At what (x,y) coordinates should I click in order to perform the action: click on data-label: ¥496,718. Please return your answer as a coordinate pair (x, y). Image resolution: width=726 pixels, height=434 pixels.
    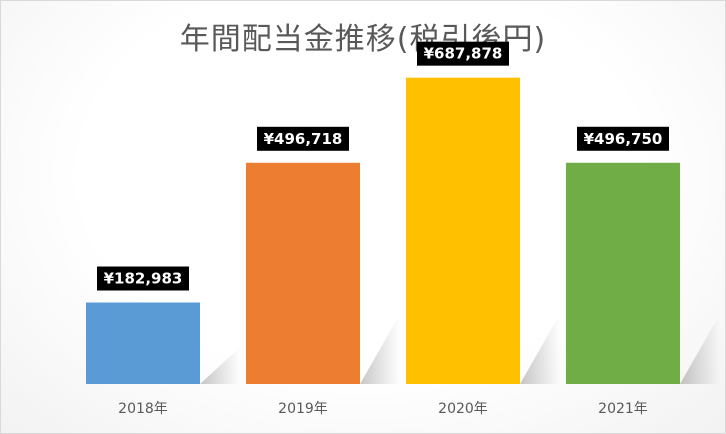
    Looking at the image, I should click on (303, 139).